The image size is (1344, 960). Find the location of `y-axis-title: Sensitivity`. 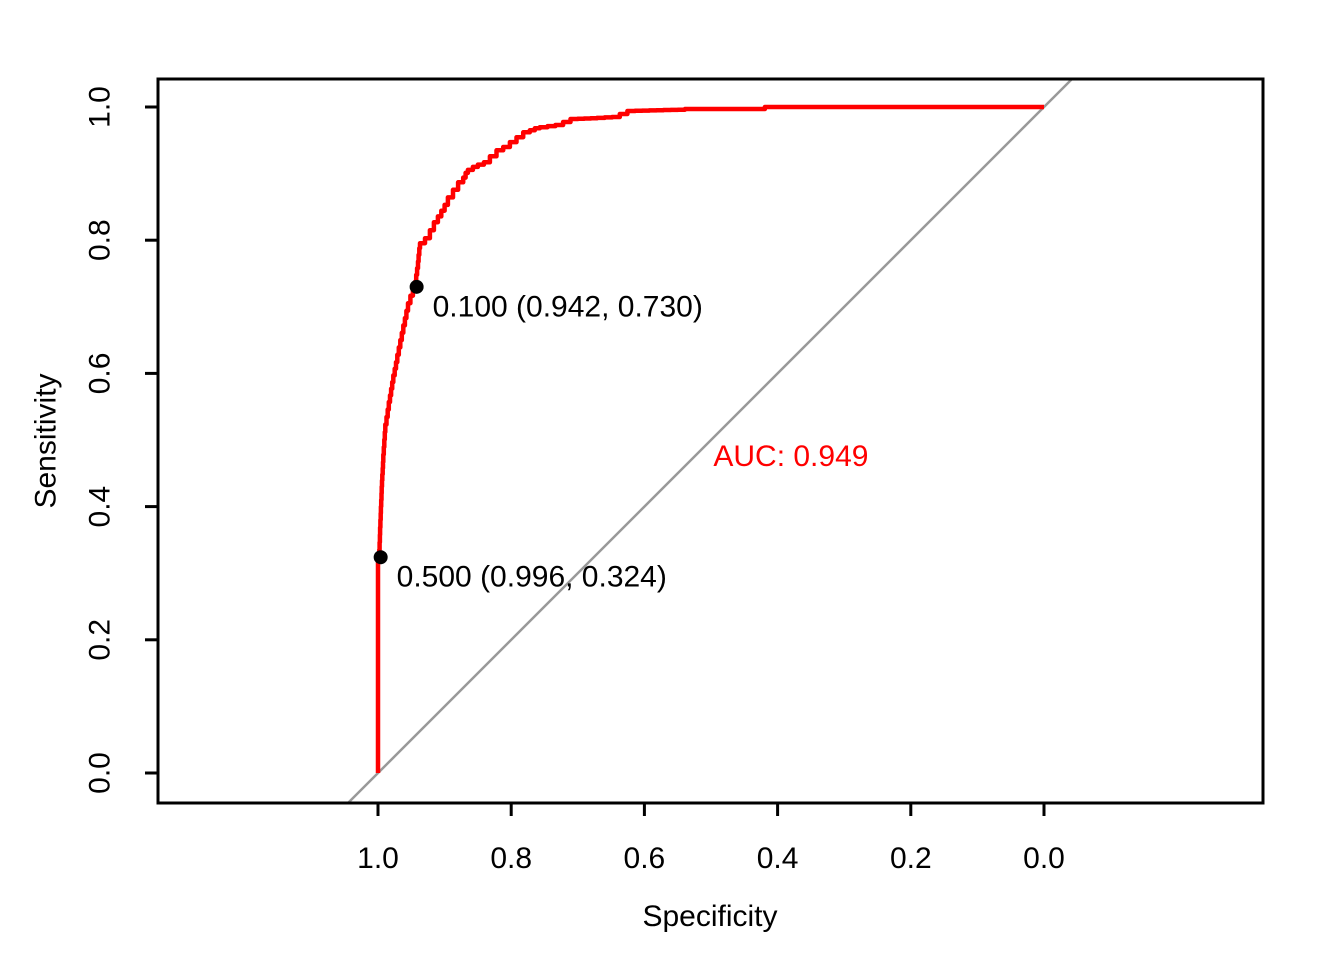

y-axis-title: Sensitivity is located at coordinates (46, 440).